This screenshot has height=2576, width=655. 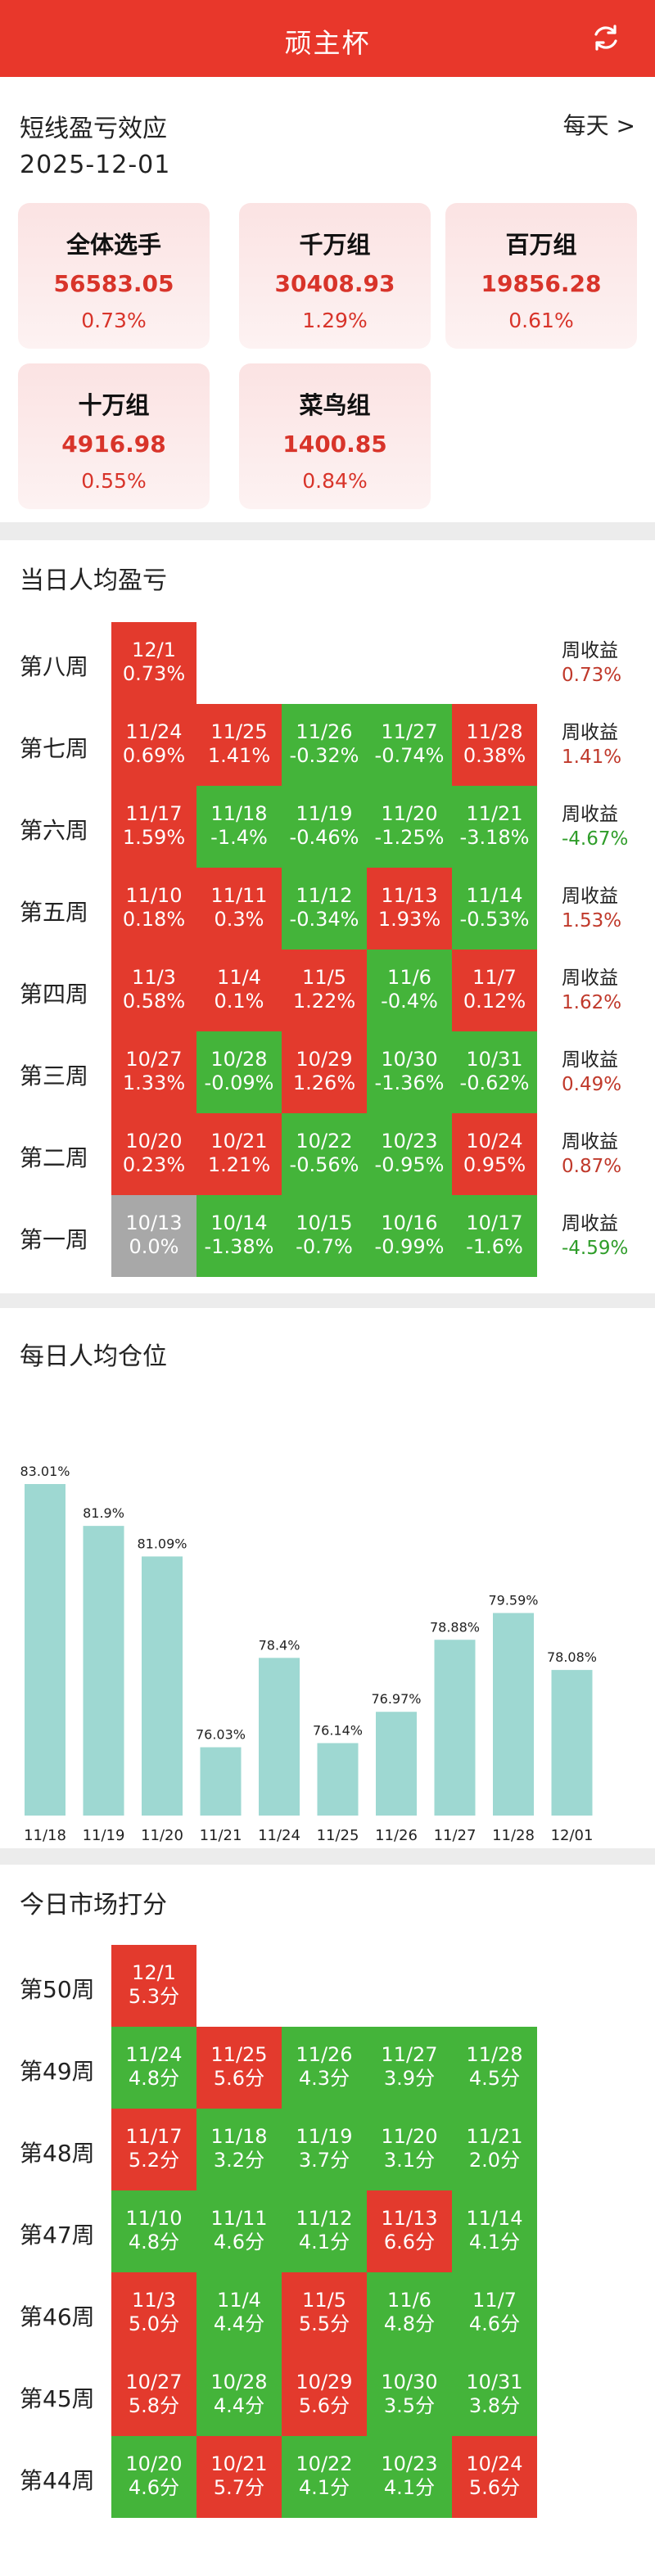 I want to click on day-cell: 11/24 0.69%, so click(x=153, y=745).